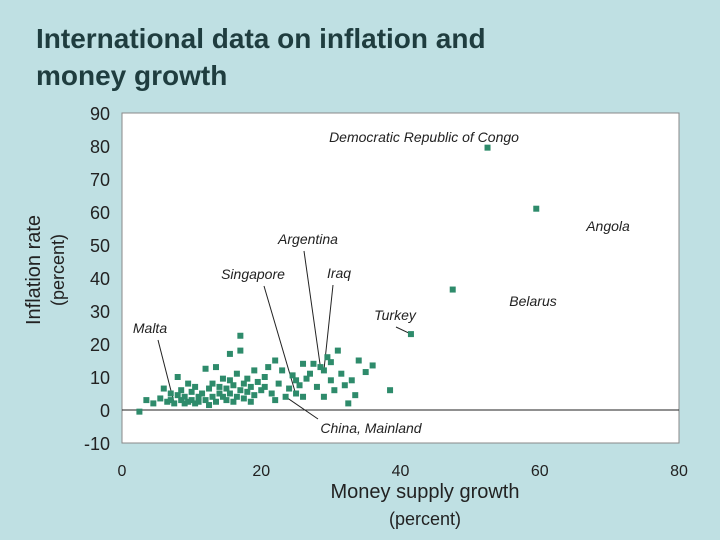  What do you see at coordinates (424, 137) in the screenshot?
I see `annotation-label: Democratic Republic of Congo` at bounding box center [424, 137].